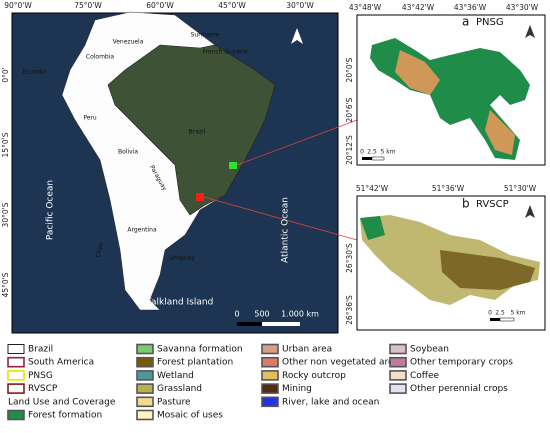  What do you see at coordinates (5, 144) in the screenshot?
I see `lat-label: 15°0'S` at bounding box center [5, 144].